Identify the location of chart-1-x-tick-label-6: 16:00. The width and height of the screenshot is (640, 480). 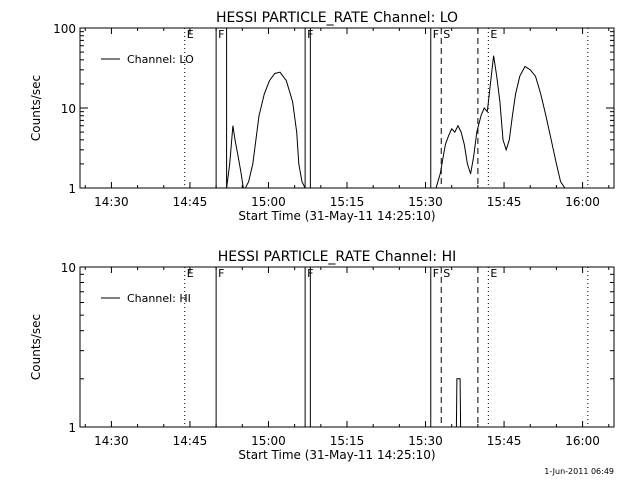
(582, 441).